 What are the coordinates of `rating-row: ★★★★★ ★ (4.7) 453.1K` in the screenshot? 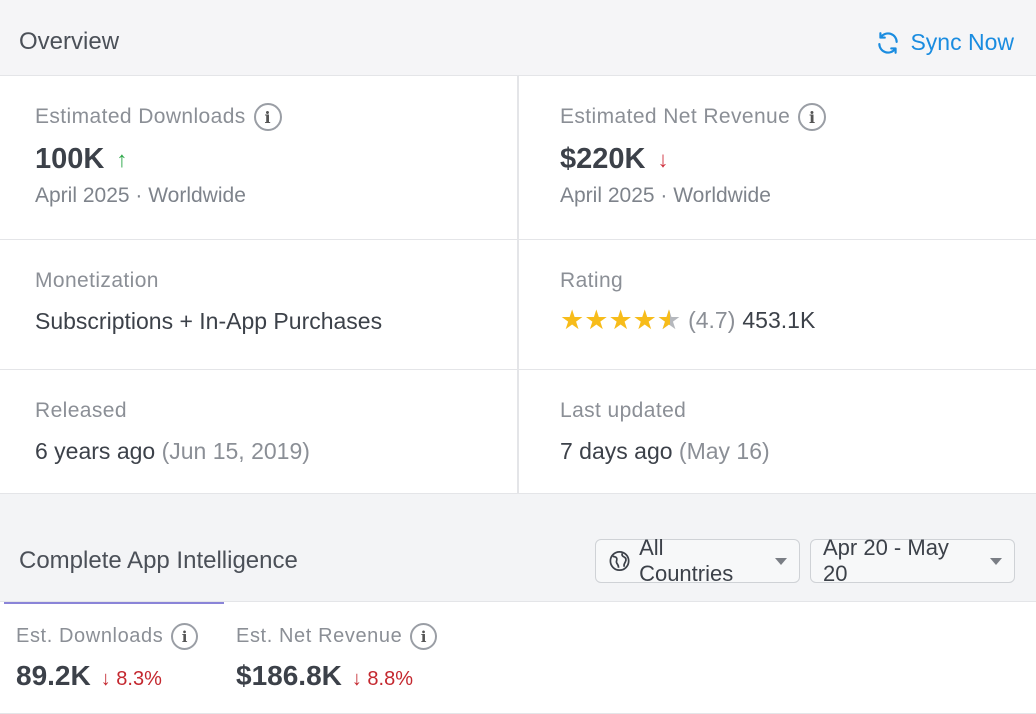 It's located at (687, 320).